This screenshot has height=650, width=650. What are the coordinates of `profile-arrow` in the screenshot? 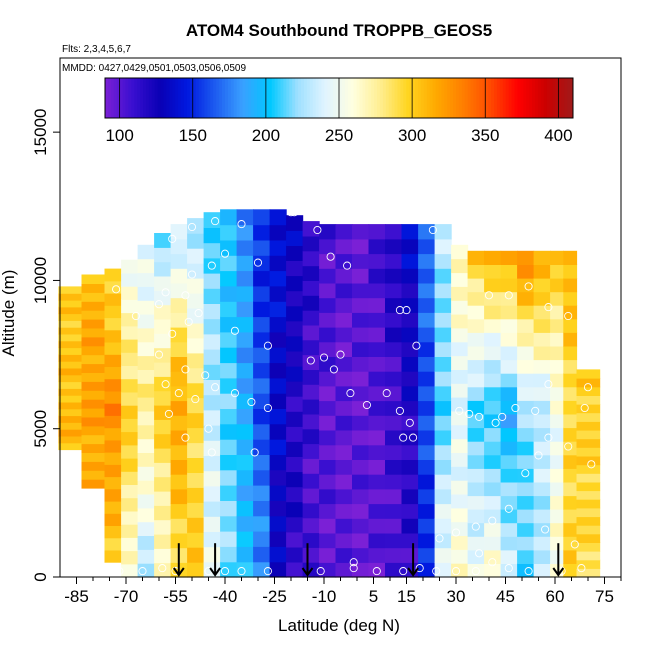 It's located at (215, 560).